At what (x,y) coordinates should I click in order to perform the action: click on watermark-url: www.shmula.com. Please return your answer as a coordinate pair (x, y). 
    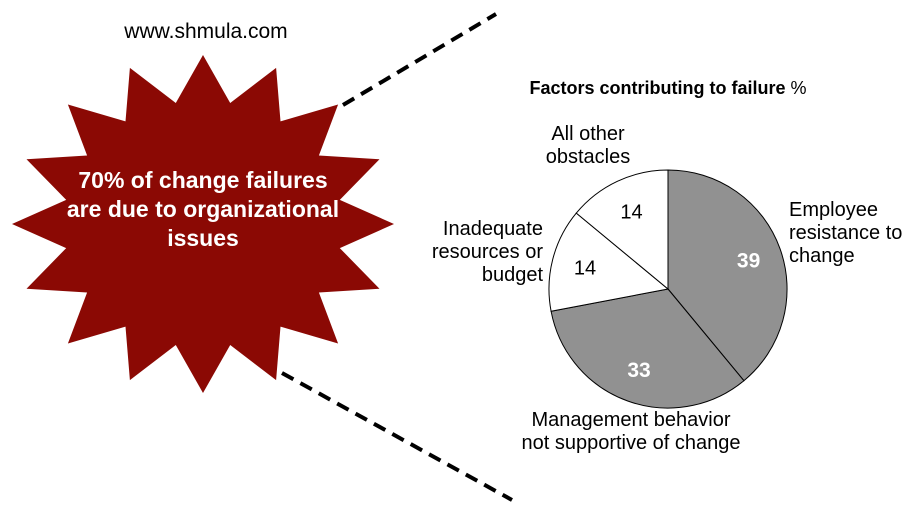
    Looking at the image, I should click on (206, 31).